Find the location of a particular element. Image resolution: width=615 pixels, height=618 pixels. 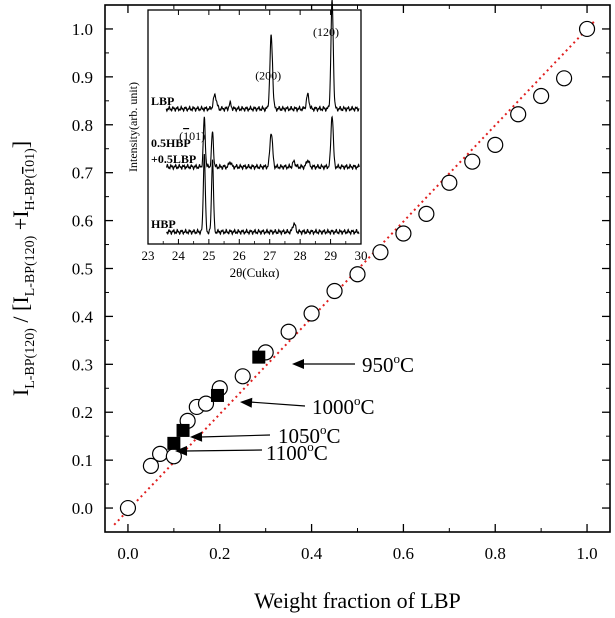

annotation-value: 950 is located at coordinates (378, 365).